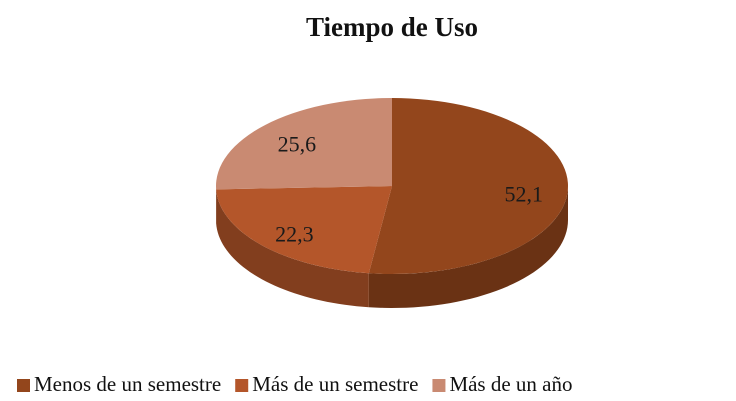 The height and width of the screenshot is (401, 736). What do you see at coordinates (523, 193) in the screenshot?
I see `value-label: 52,1` at bounding box center [523, 193].